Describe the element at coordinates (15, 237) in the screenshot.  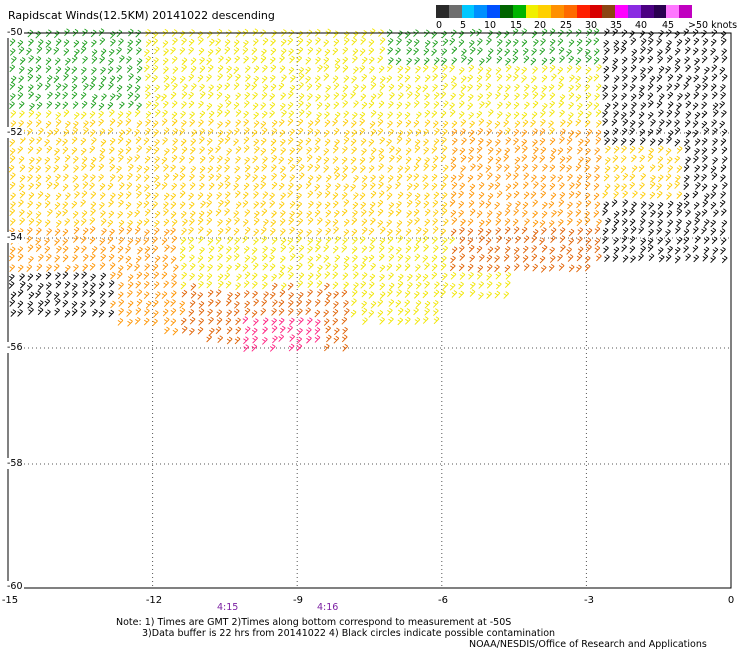
I see `lat-label-54: -54` at that location.